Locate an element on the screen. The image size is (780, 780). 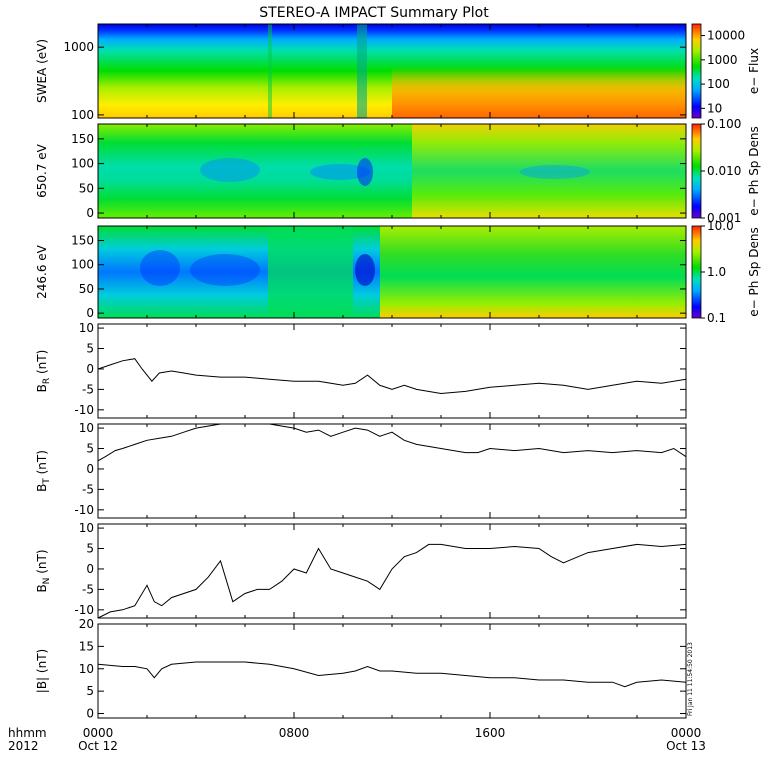
colorbar-tick-label: 10000 is located at coordinates (726, 36).